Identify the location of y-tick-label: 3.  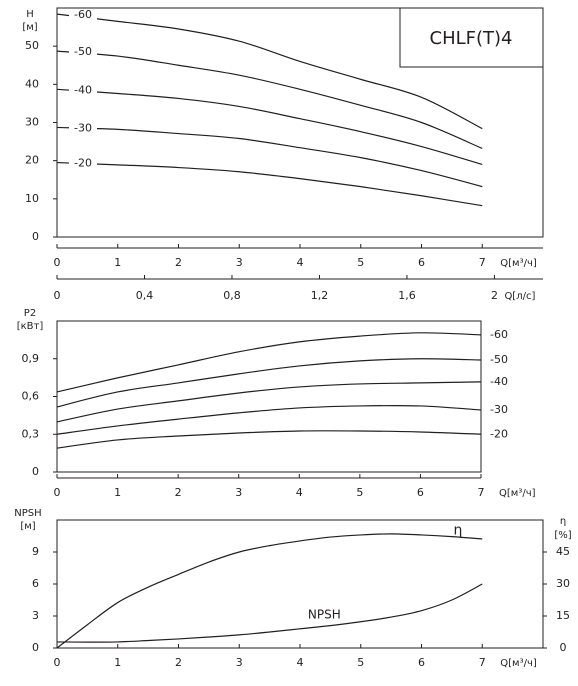
(35, 615).